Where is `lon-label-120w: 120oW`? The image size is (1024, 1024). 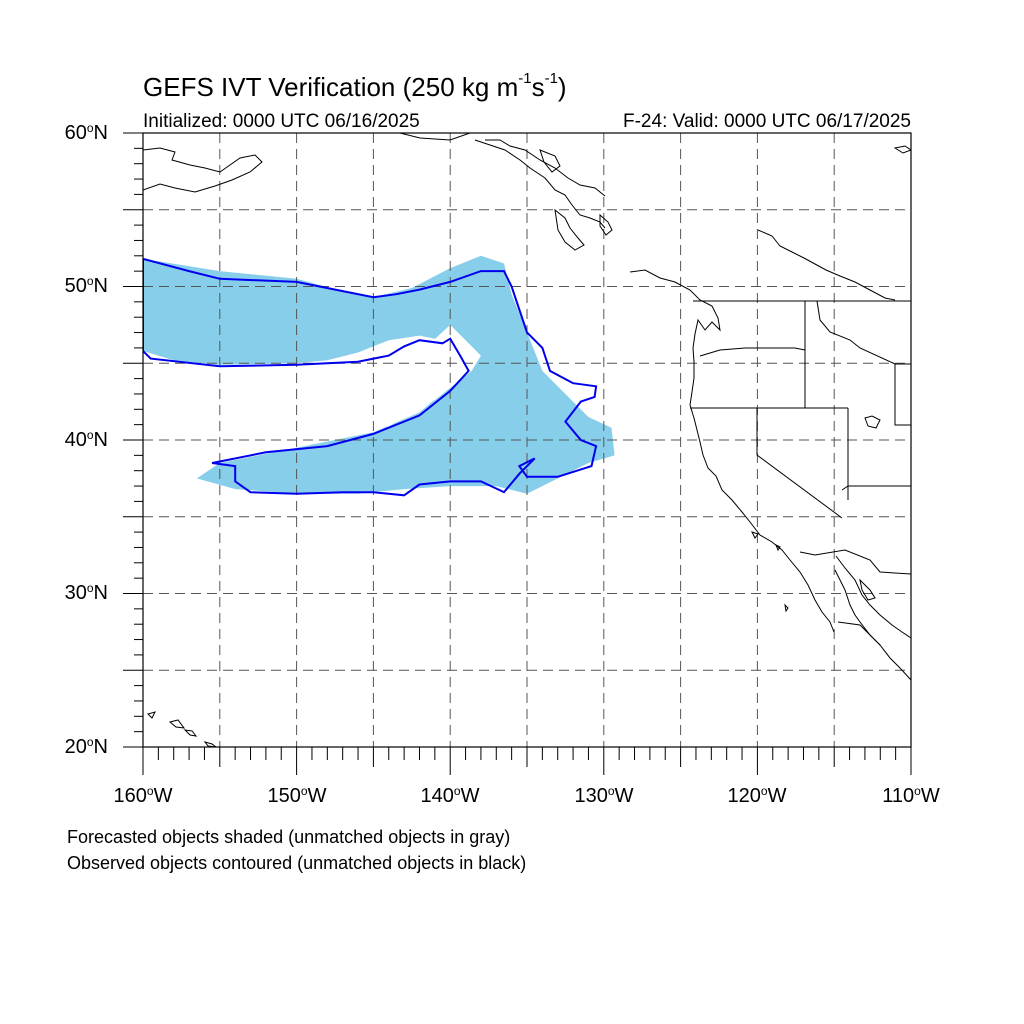 lon-label-120w: 120oW is located at coordinates (757, 795).